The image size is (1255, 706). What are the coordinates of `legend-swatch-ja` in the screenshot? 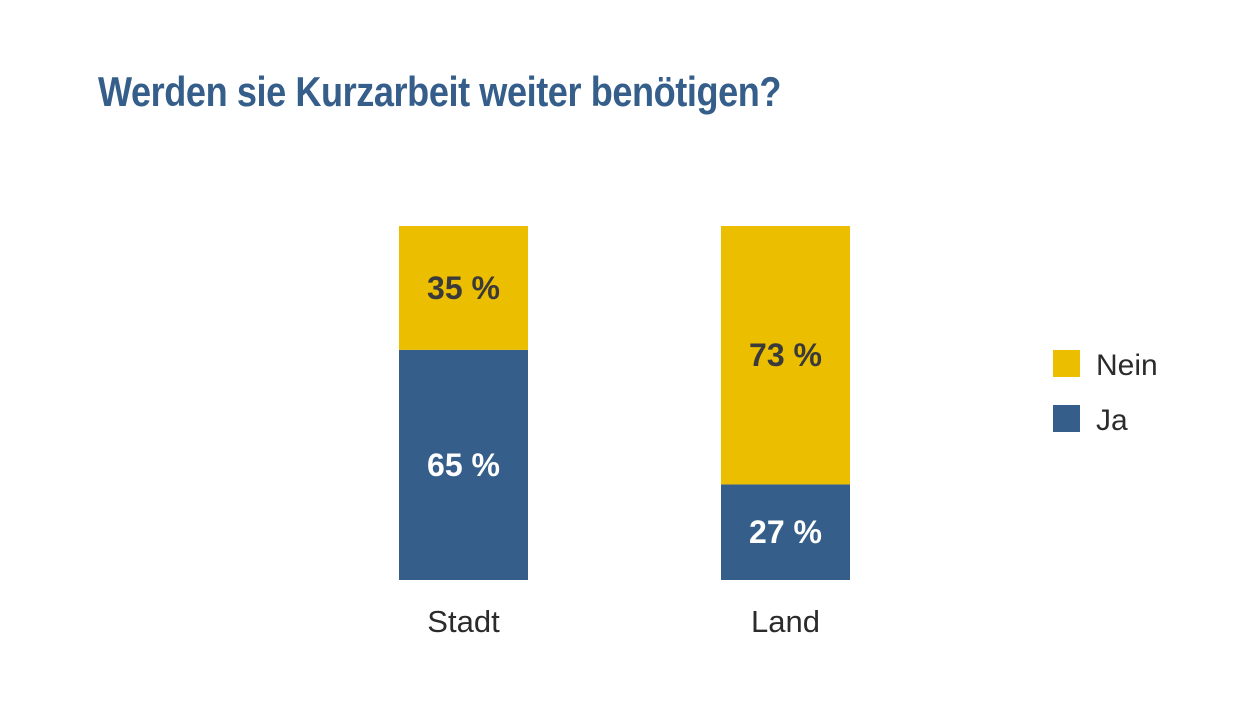 It's located at (1066, 418).